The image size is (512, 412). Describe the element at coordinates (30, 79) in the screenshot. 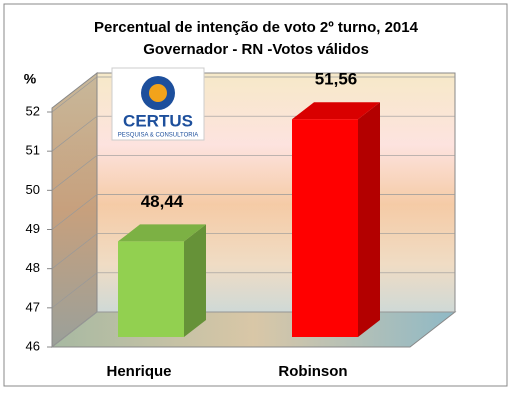

I see `y-axis-label: %` at that location.